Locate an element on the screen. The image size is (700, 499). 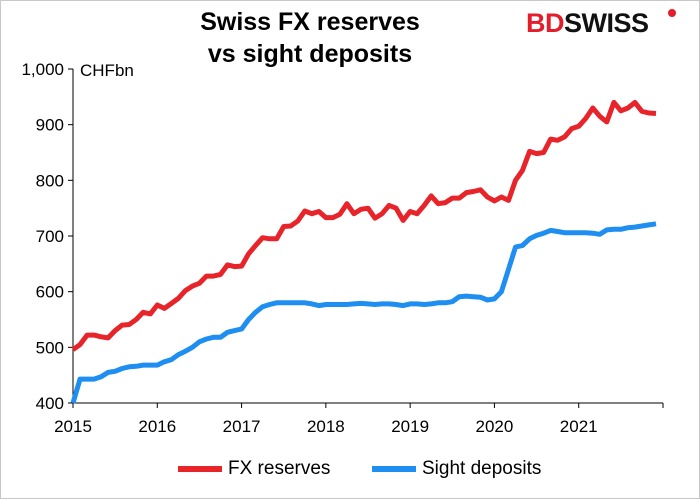
y-tick-label: 400 is located at coordinates (50, 403).